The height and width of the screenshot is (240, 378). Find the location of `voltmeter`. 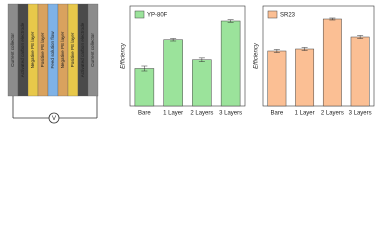

voltmeter is located at coordinates (54, 118).